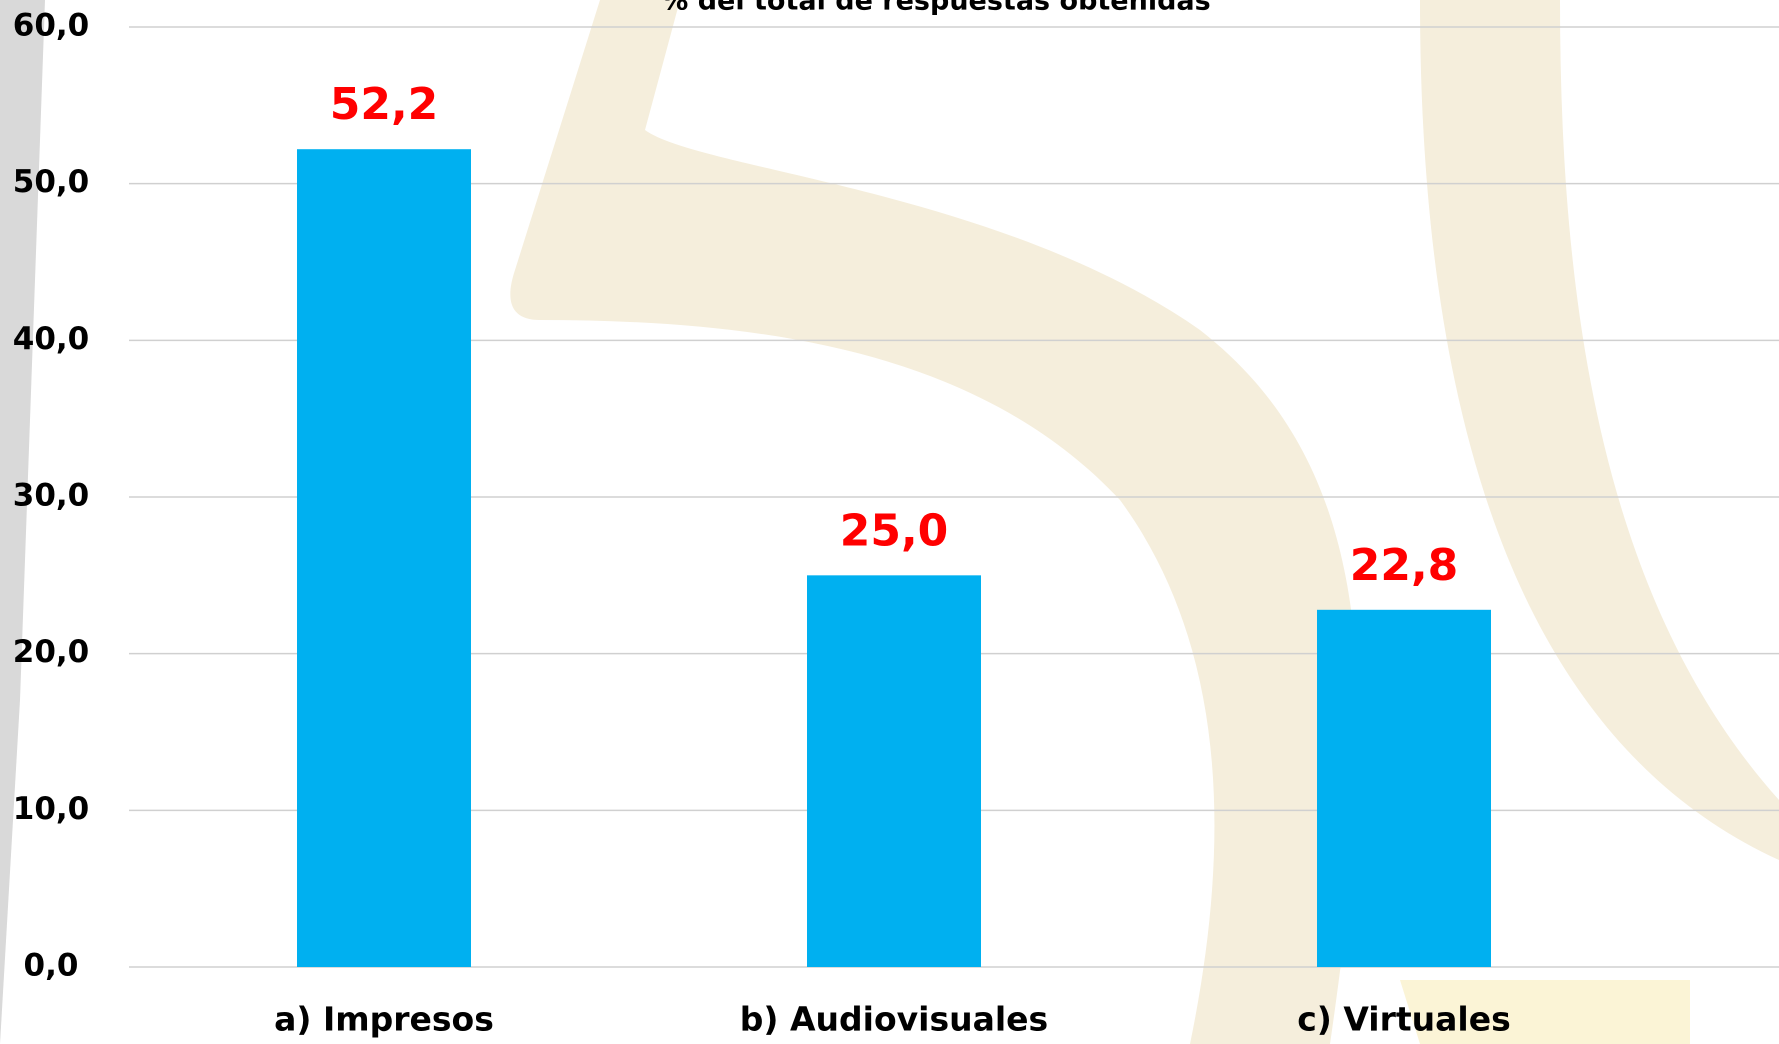  Describe the element at coordinates (51, 652) in the screenshot. I see `y-tick-label: 20,0` at that location.